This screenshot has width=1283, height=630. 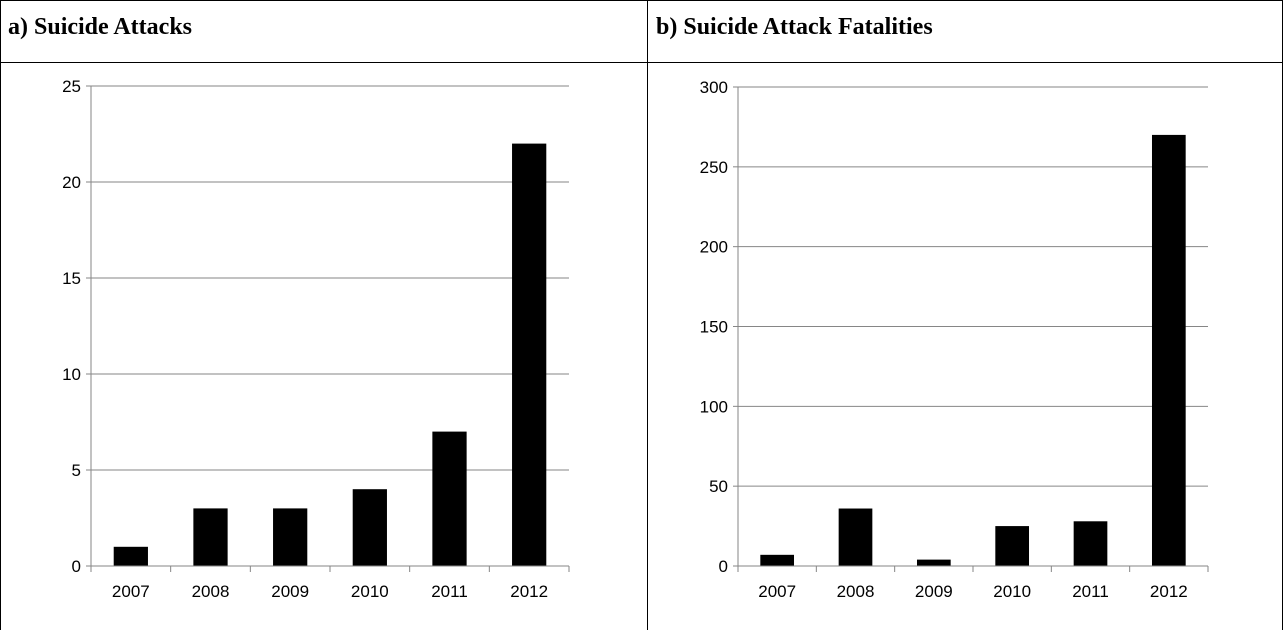 I want to click on y-tick-label: 25, so click(x=71, y=86).